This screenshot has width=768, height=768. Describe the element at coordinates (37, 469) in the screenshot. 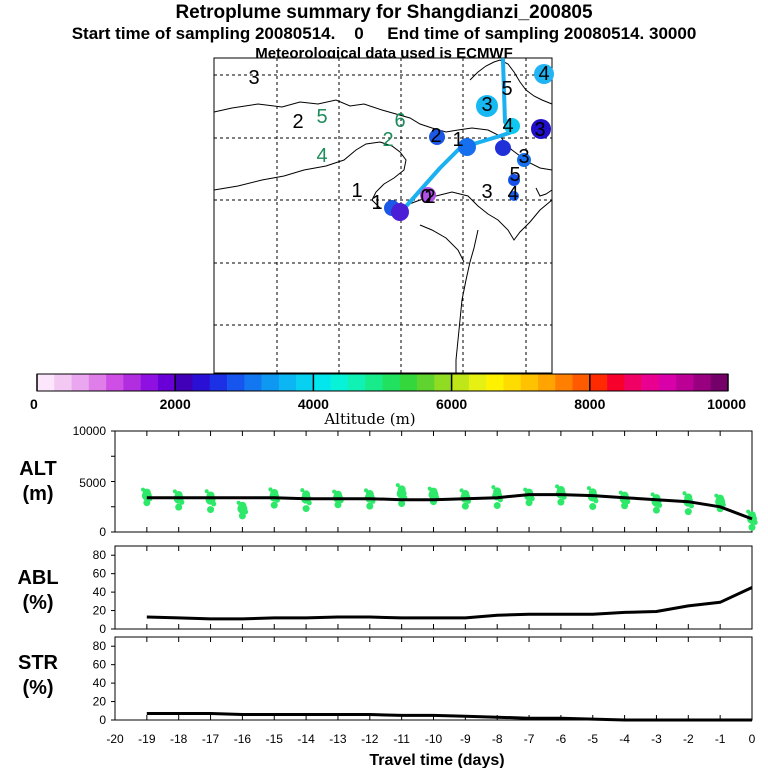

I see `alt-axis-title: ALT` at that location.